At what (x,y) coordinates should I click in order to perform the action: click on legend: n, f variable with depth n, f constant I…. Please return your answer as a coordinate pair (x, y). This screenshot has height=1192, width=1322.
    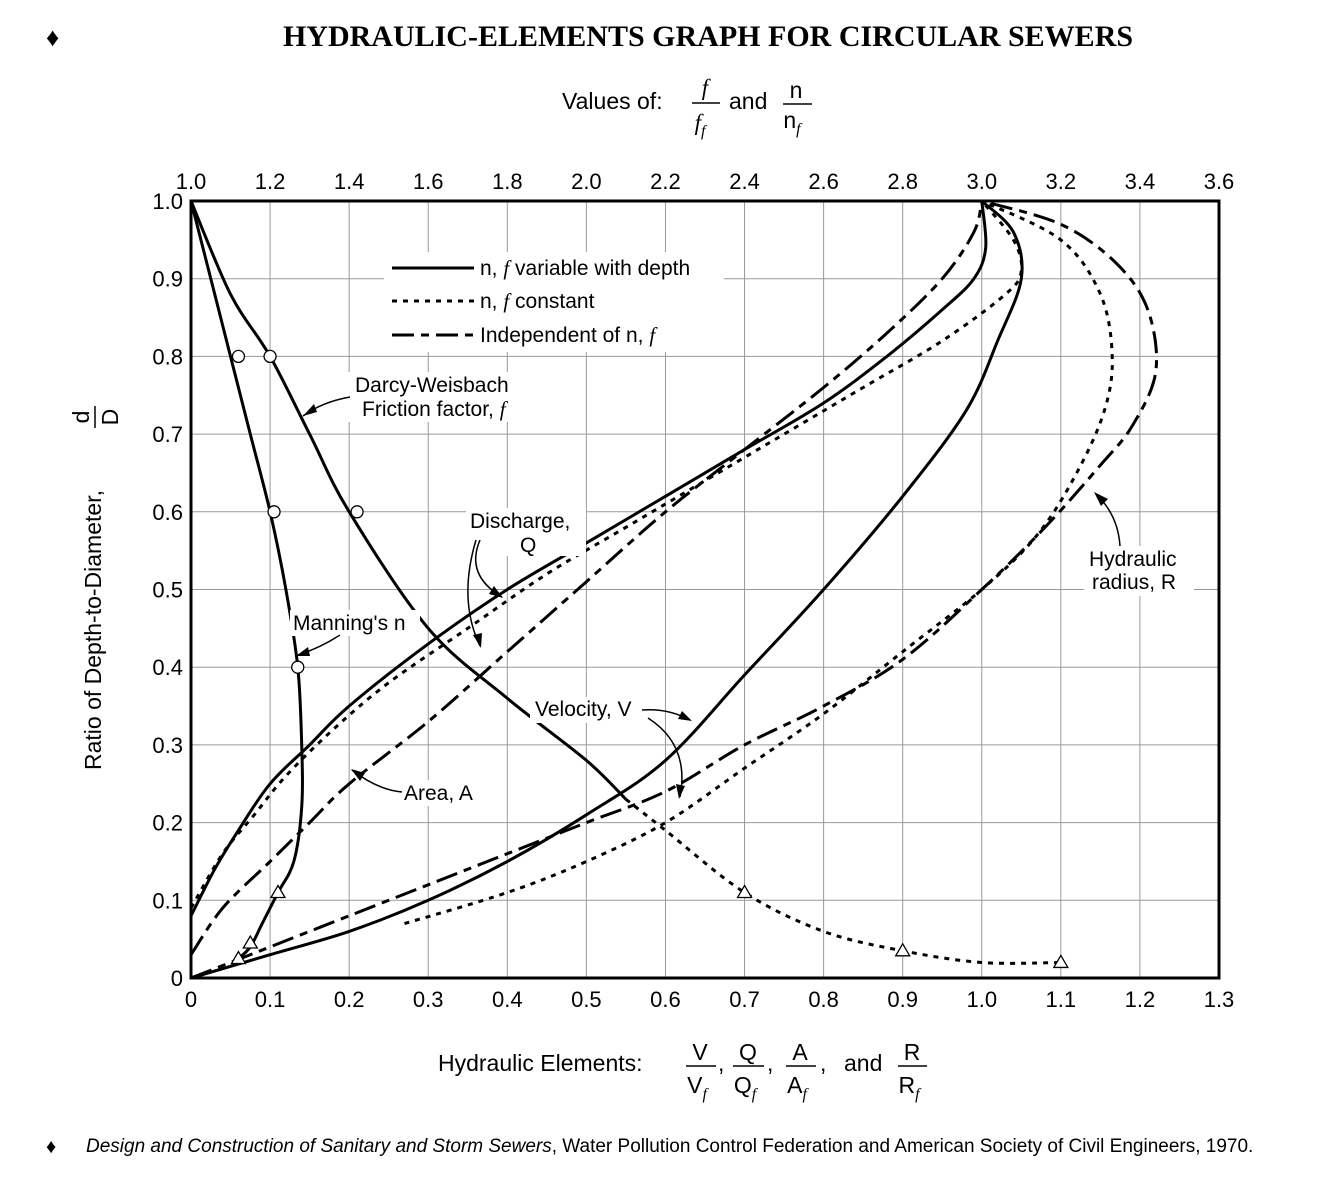
    Looking at the image, I should click on (554, 302).